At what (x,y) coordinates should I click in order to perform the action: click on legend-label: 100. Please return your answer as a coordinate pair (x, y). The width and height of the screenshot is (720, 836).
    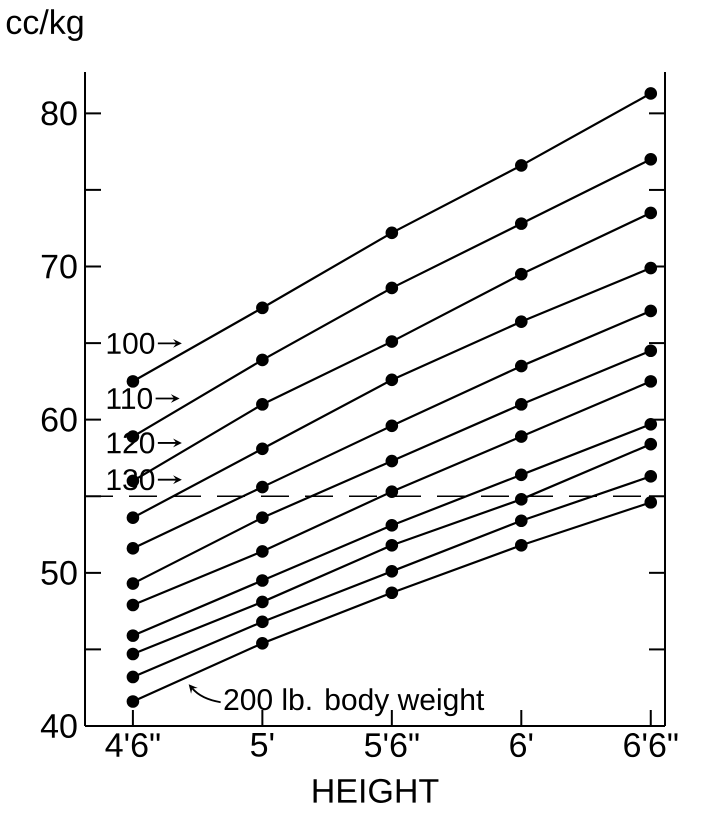
    Looking at the image, I should click on (131, 343).